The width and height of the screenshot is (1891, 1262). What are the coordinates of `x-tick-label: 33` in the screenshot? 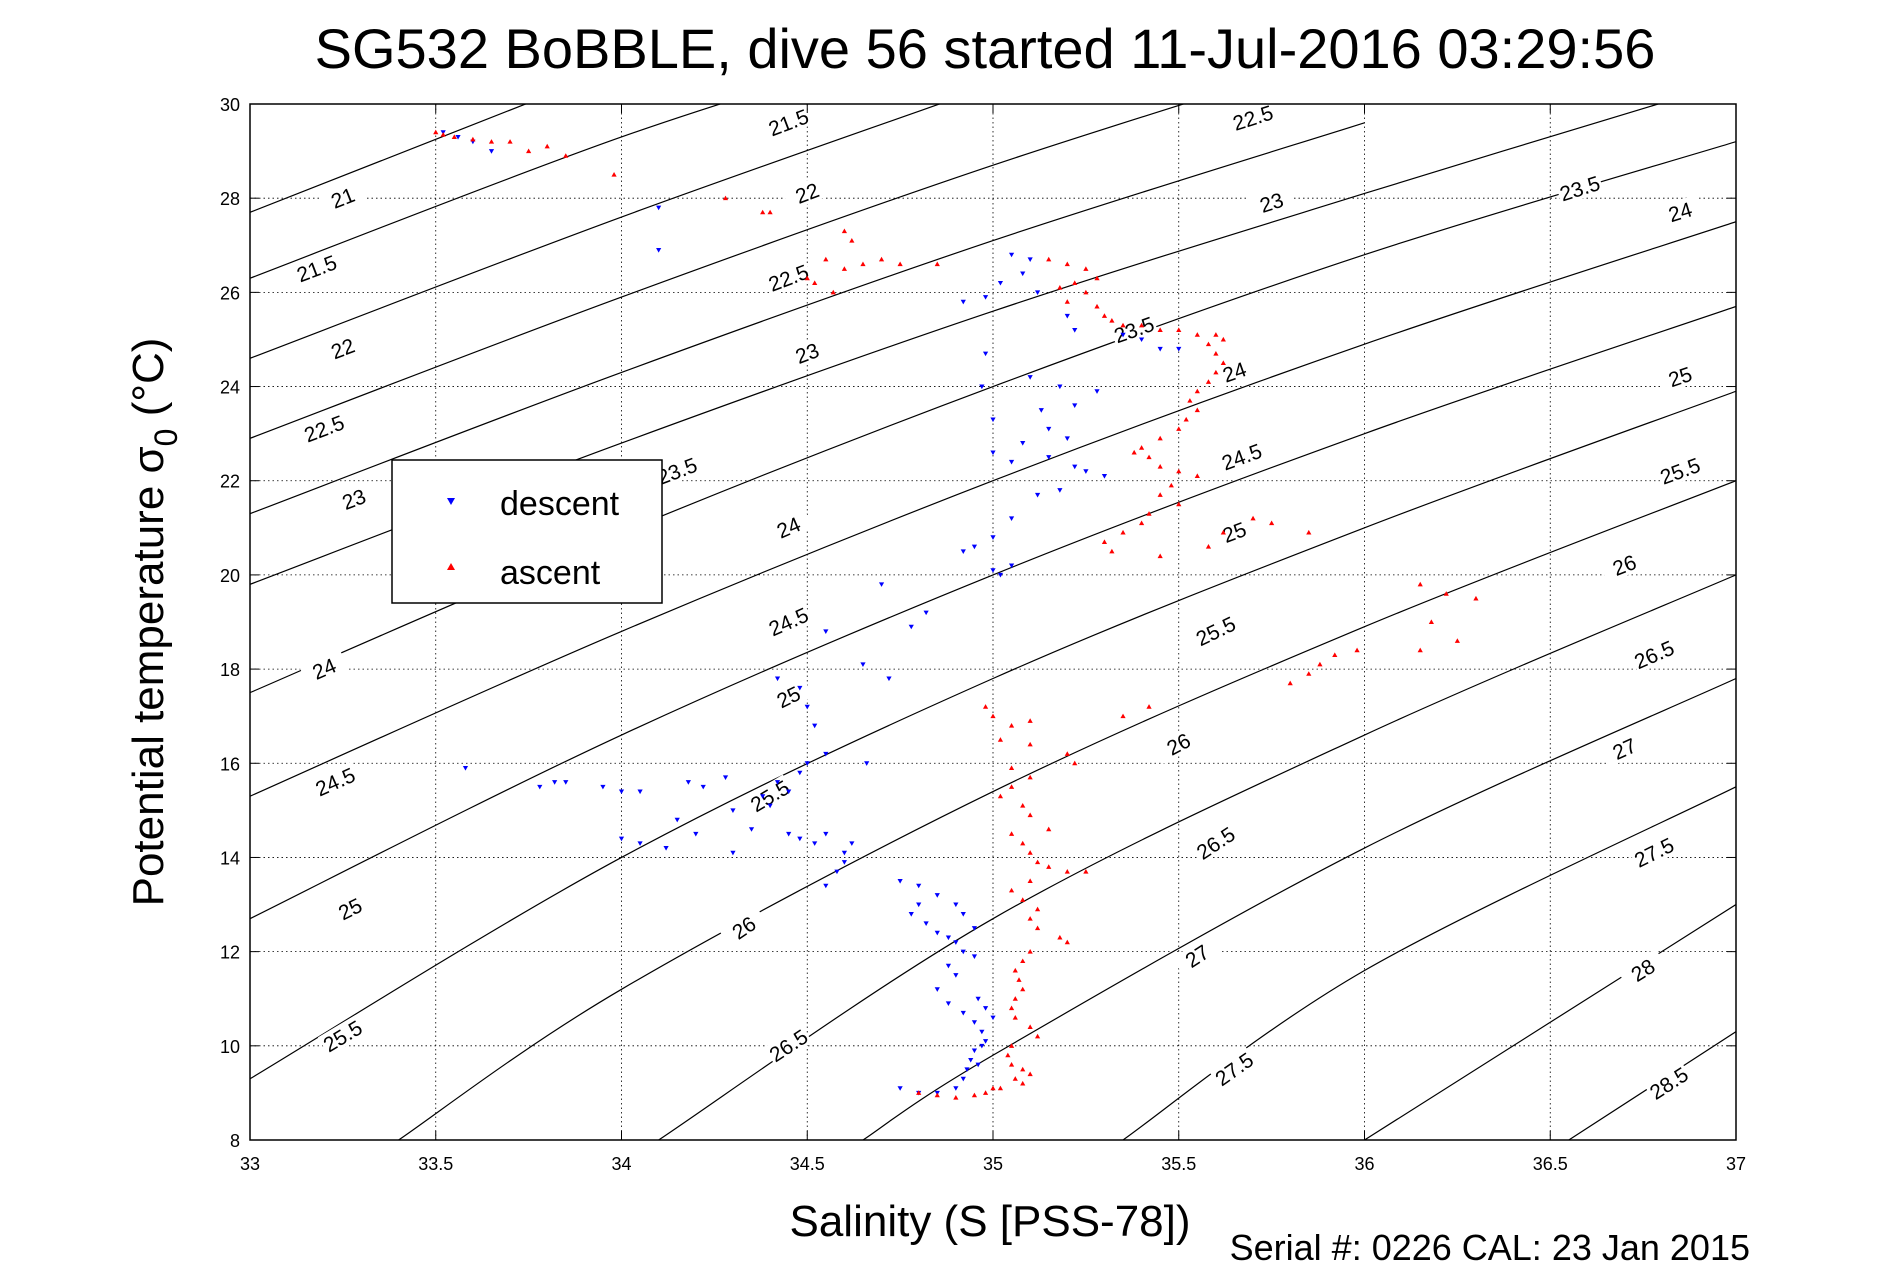 It's located at (250, 1164).